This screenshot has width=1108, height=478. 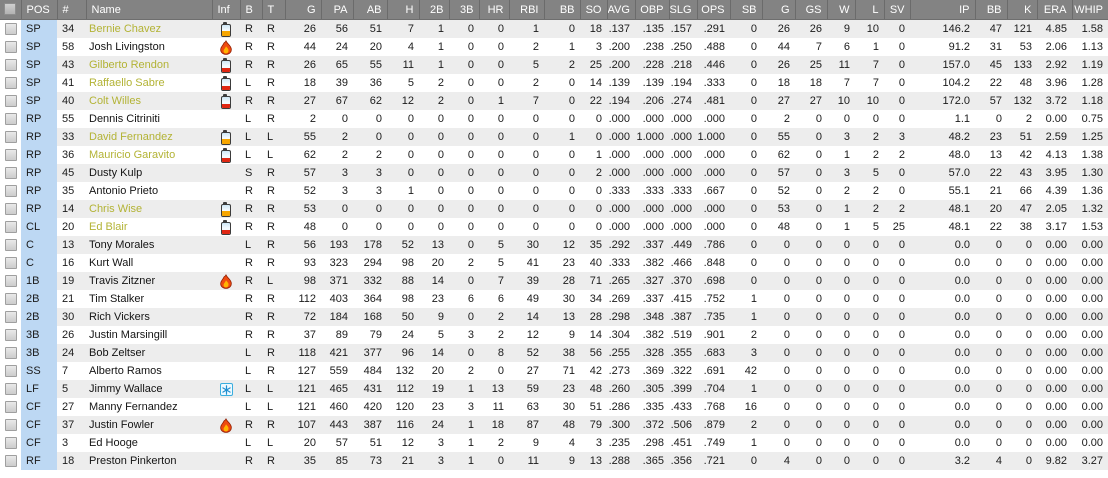 I want to click on stat-rbi-cell: 0, so click(x=526, y=227).